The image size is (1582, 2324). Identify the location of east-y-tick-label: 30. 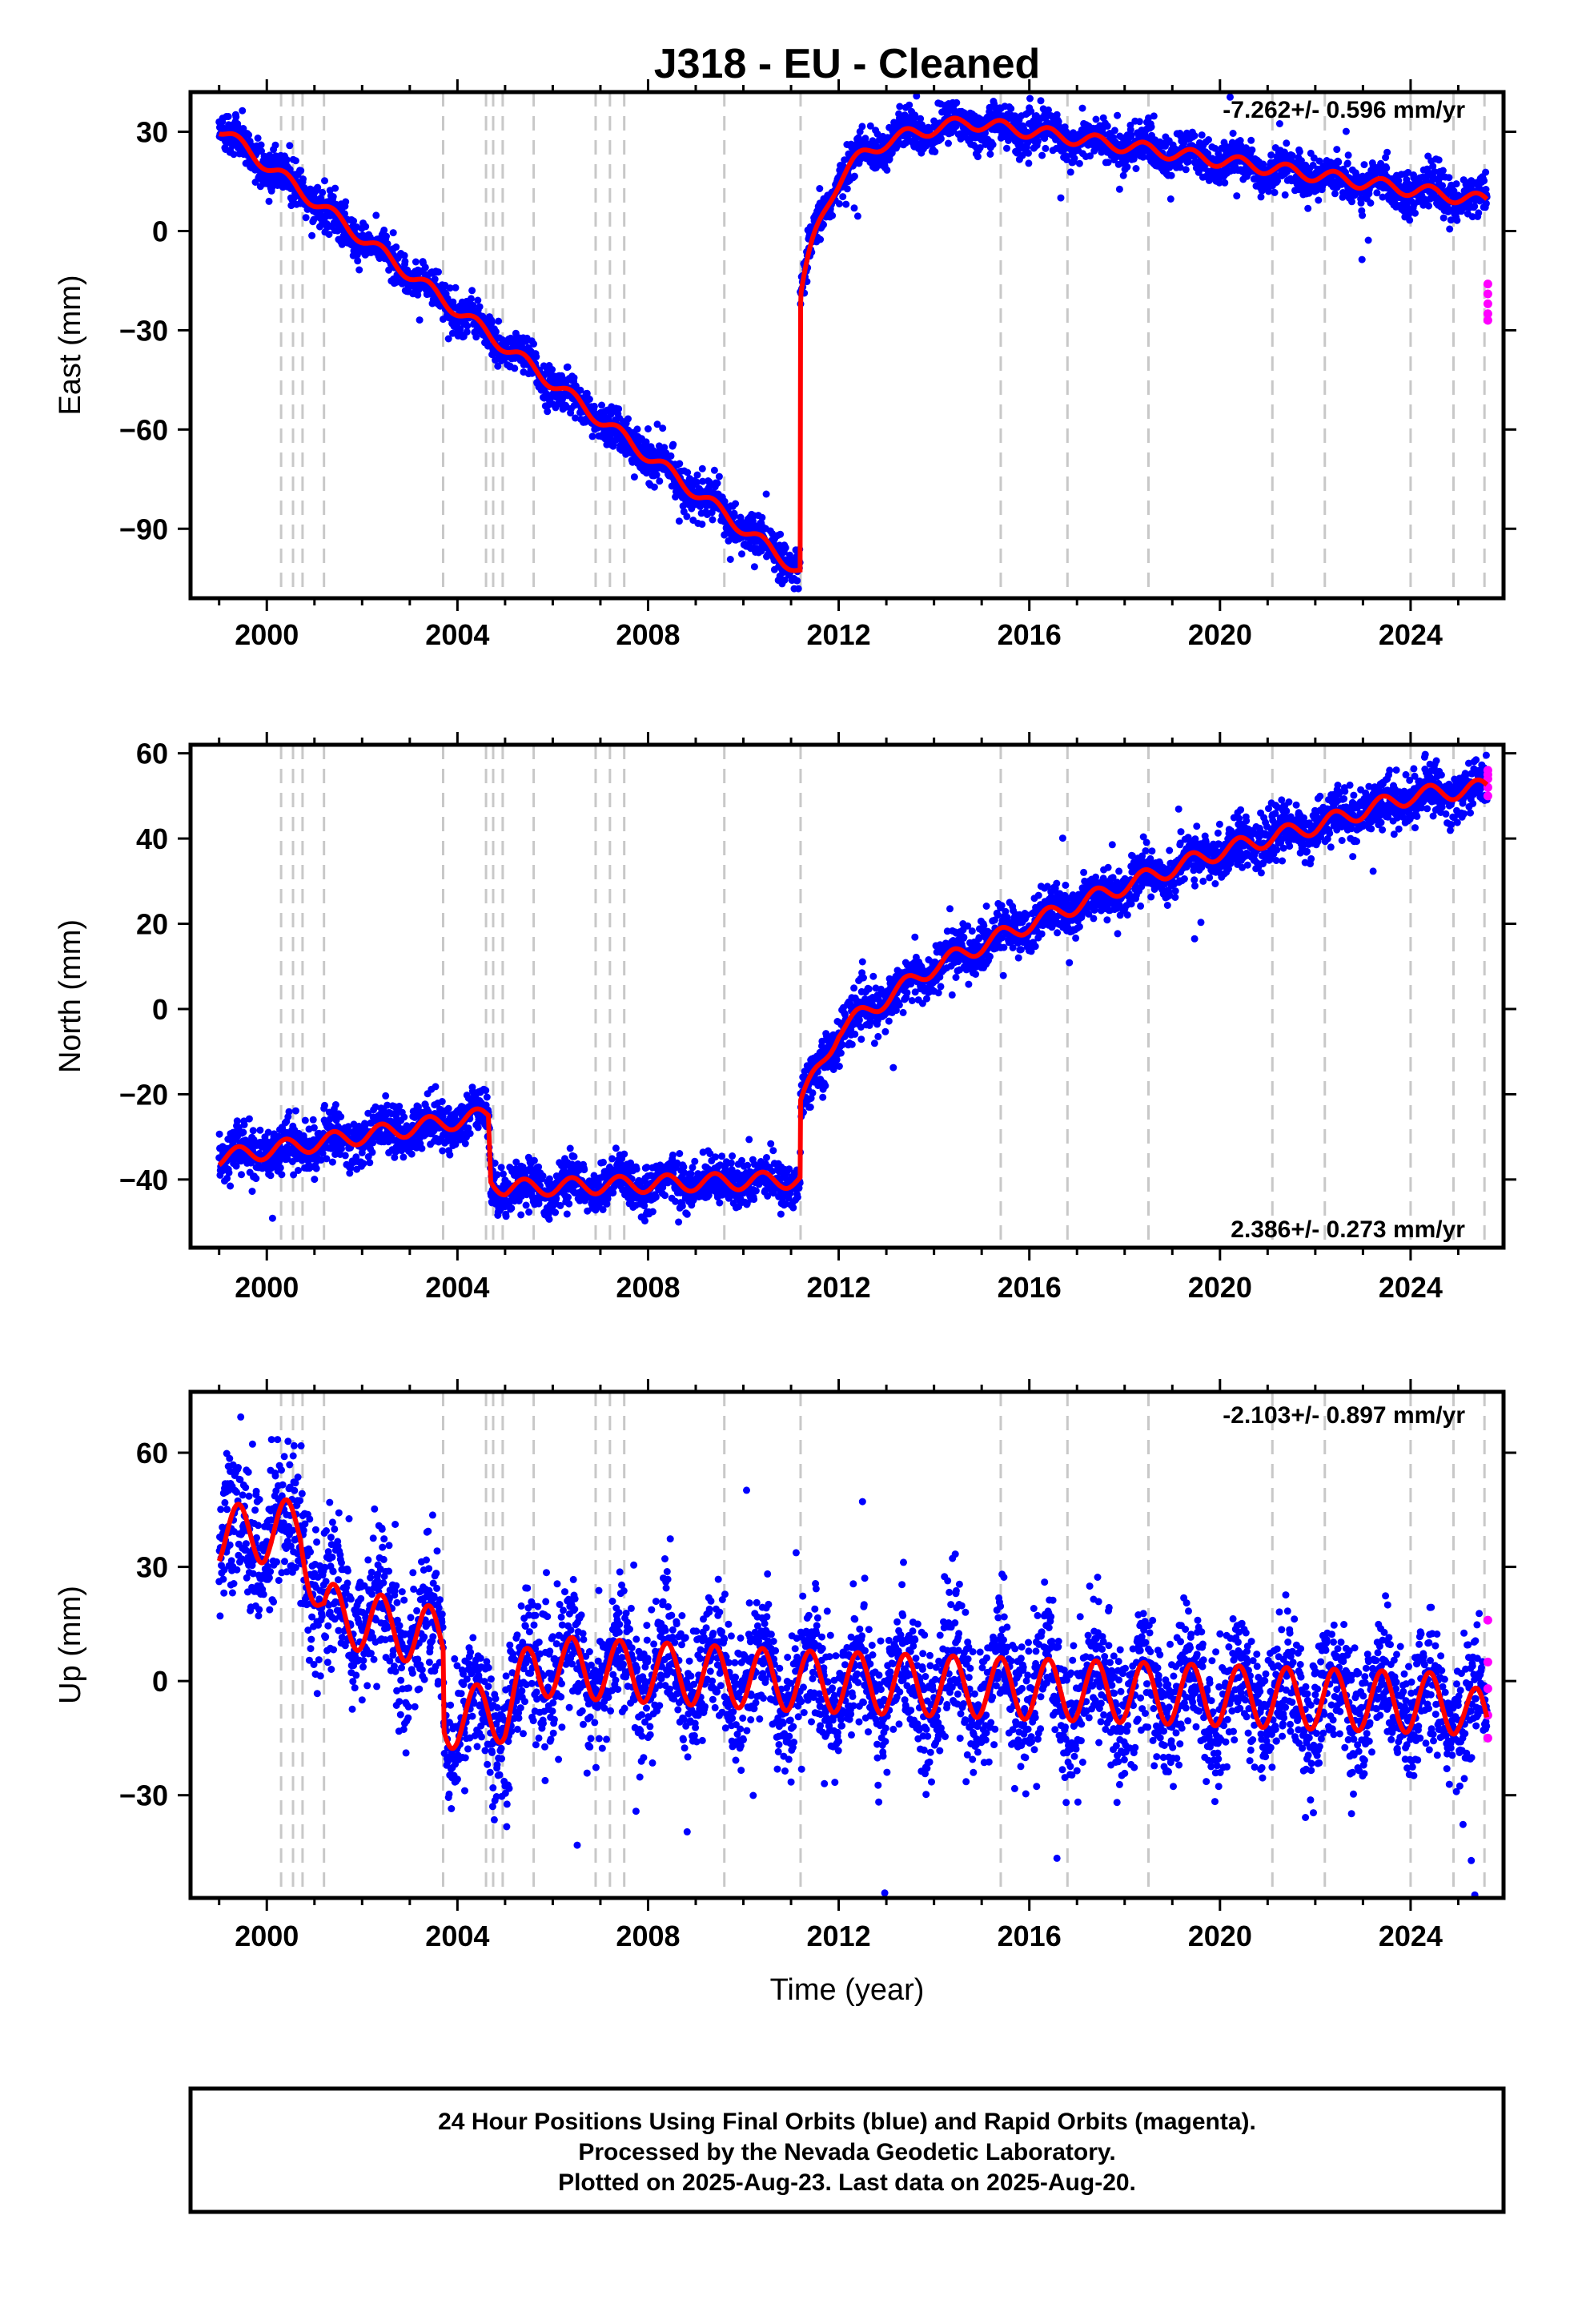
(152, 132).